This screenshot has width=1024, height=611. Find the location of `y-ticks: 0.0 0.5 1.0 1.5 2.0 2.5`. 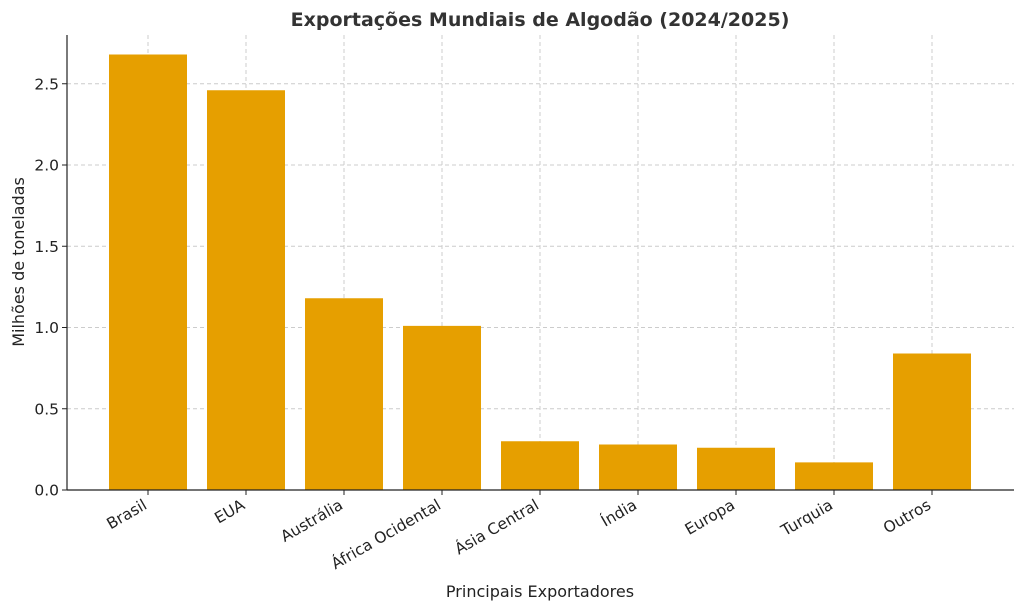

y-ticks: 0.0 0.5 1.0 1.5 2.0 2.5 is located at coordinates (50, 287).